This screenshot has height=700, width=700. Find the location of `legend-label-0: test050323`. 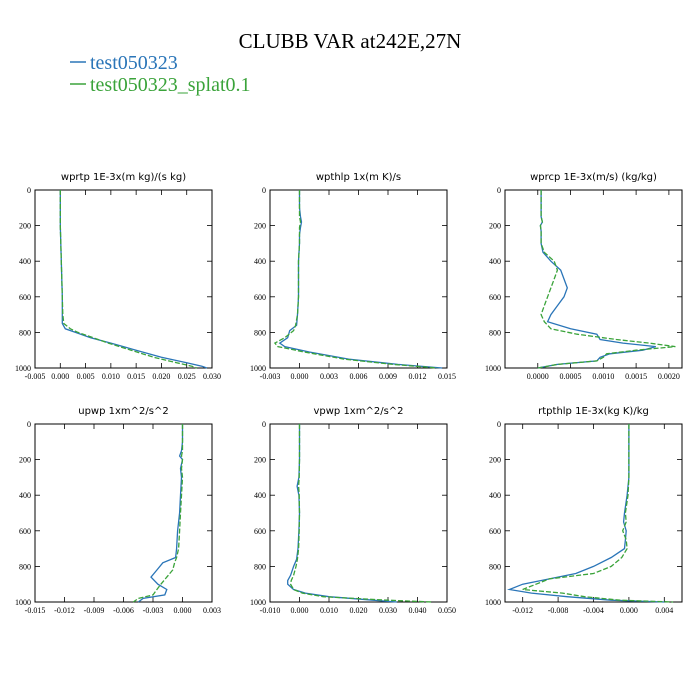

legend-label-0: test050323 is located at coordinates (134, 63).